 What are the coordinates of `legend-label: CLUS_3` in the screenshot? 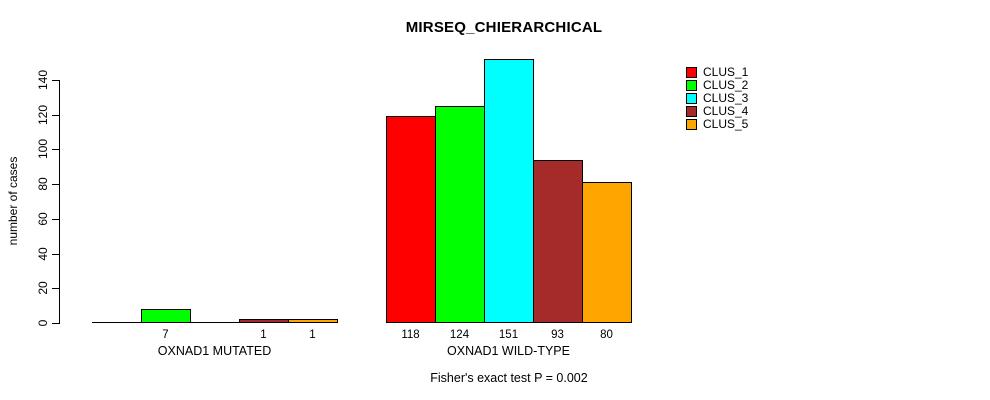 It's located at (726, 98).